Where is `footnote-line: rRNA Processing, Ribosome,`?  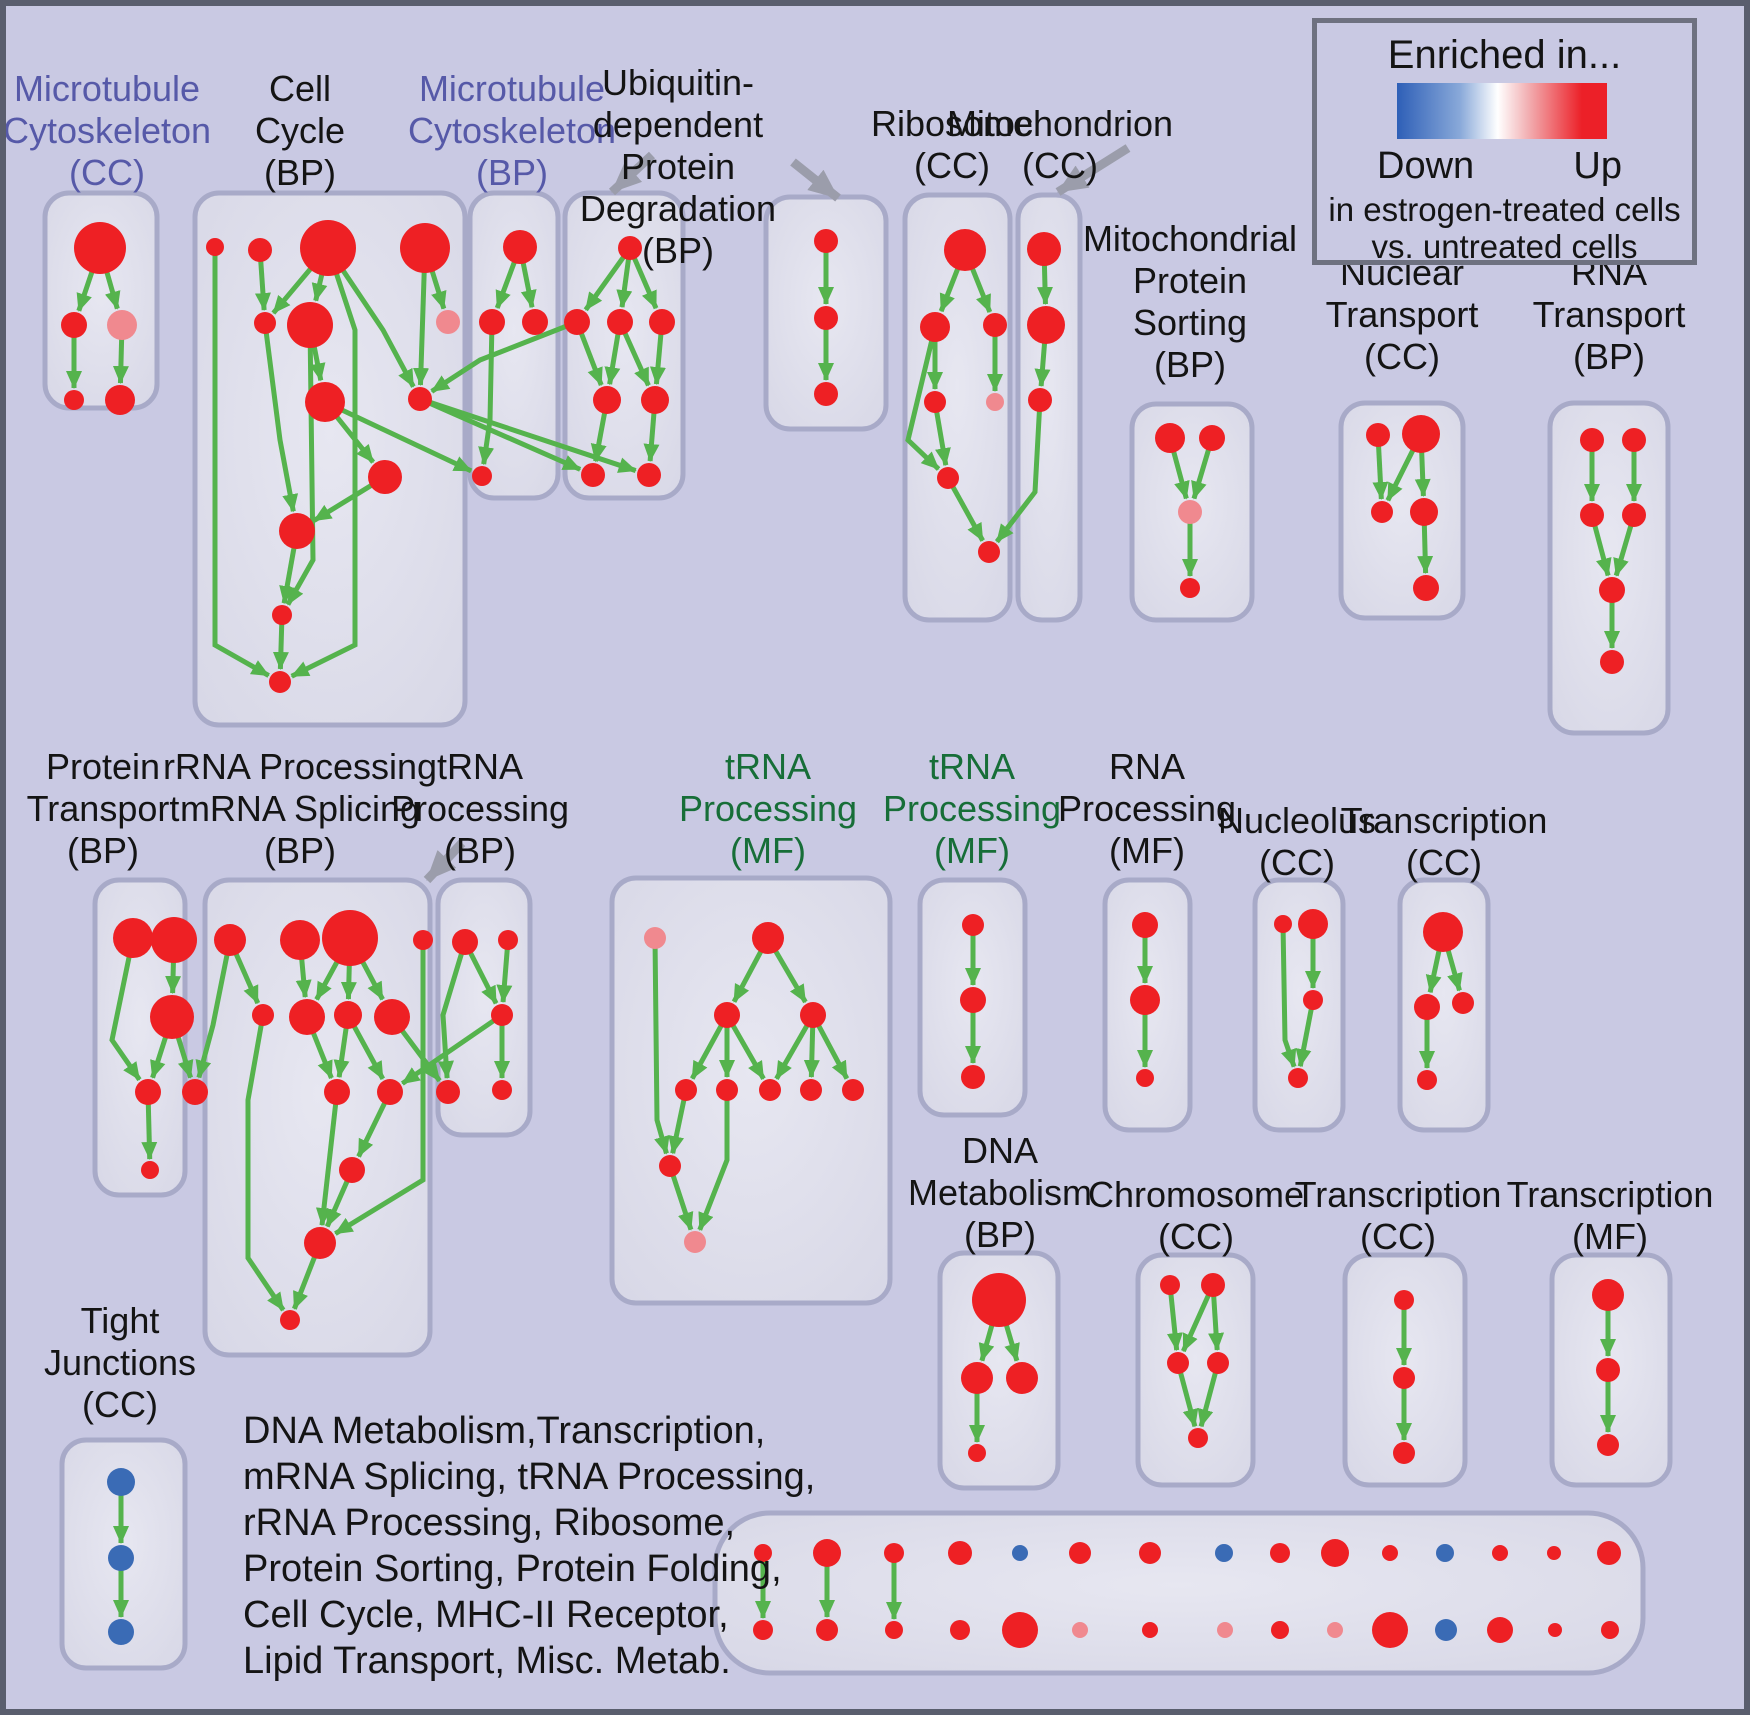 footnote-line: rRNA Processing, Ribosome, is located at coordinates (489, 1523).